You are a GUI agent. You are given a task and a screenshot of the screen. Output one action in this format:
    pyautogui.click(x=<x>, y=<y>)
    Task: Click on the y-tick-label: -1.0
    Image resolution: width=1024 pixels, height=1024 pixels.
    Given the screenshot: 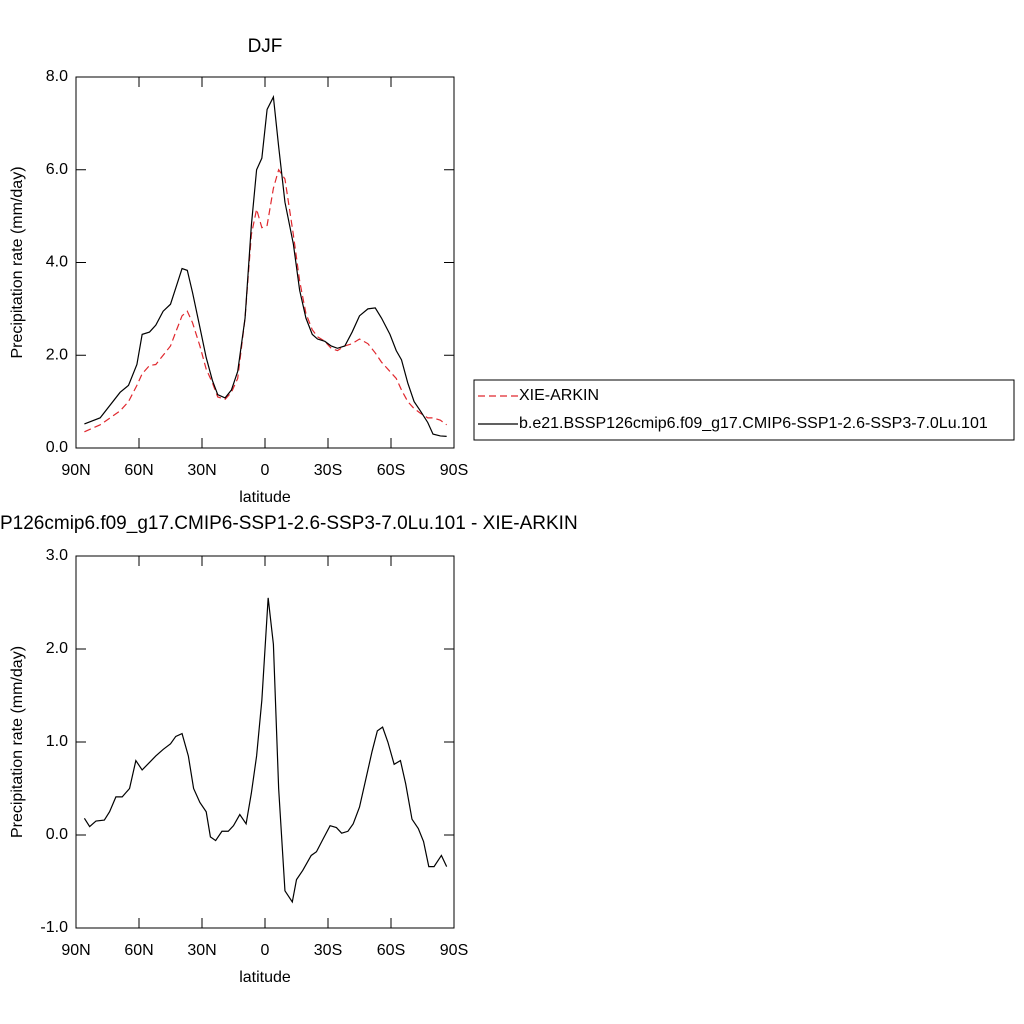 What is the action you would take?
    pyautogui.click(x=54, y=927)
    